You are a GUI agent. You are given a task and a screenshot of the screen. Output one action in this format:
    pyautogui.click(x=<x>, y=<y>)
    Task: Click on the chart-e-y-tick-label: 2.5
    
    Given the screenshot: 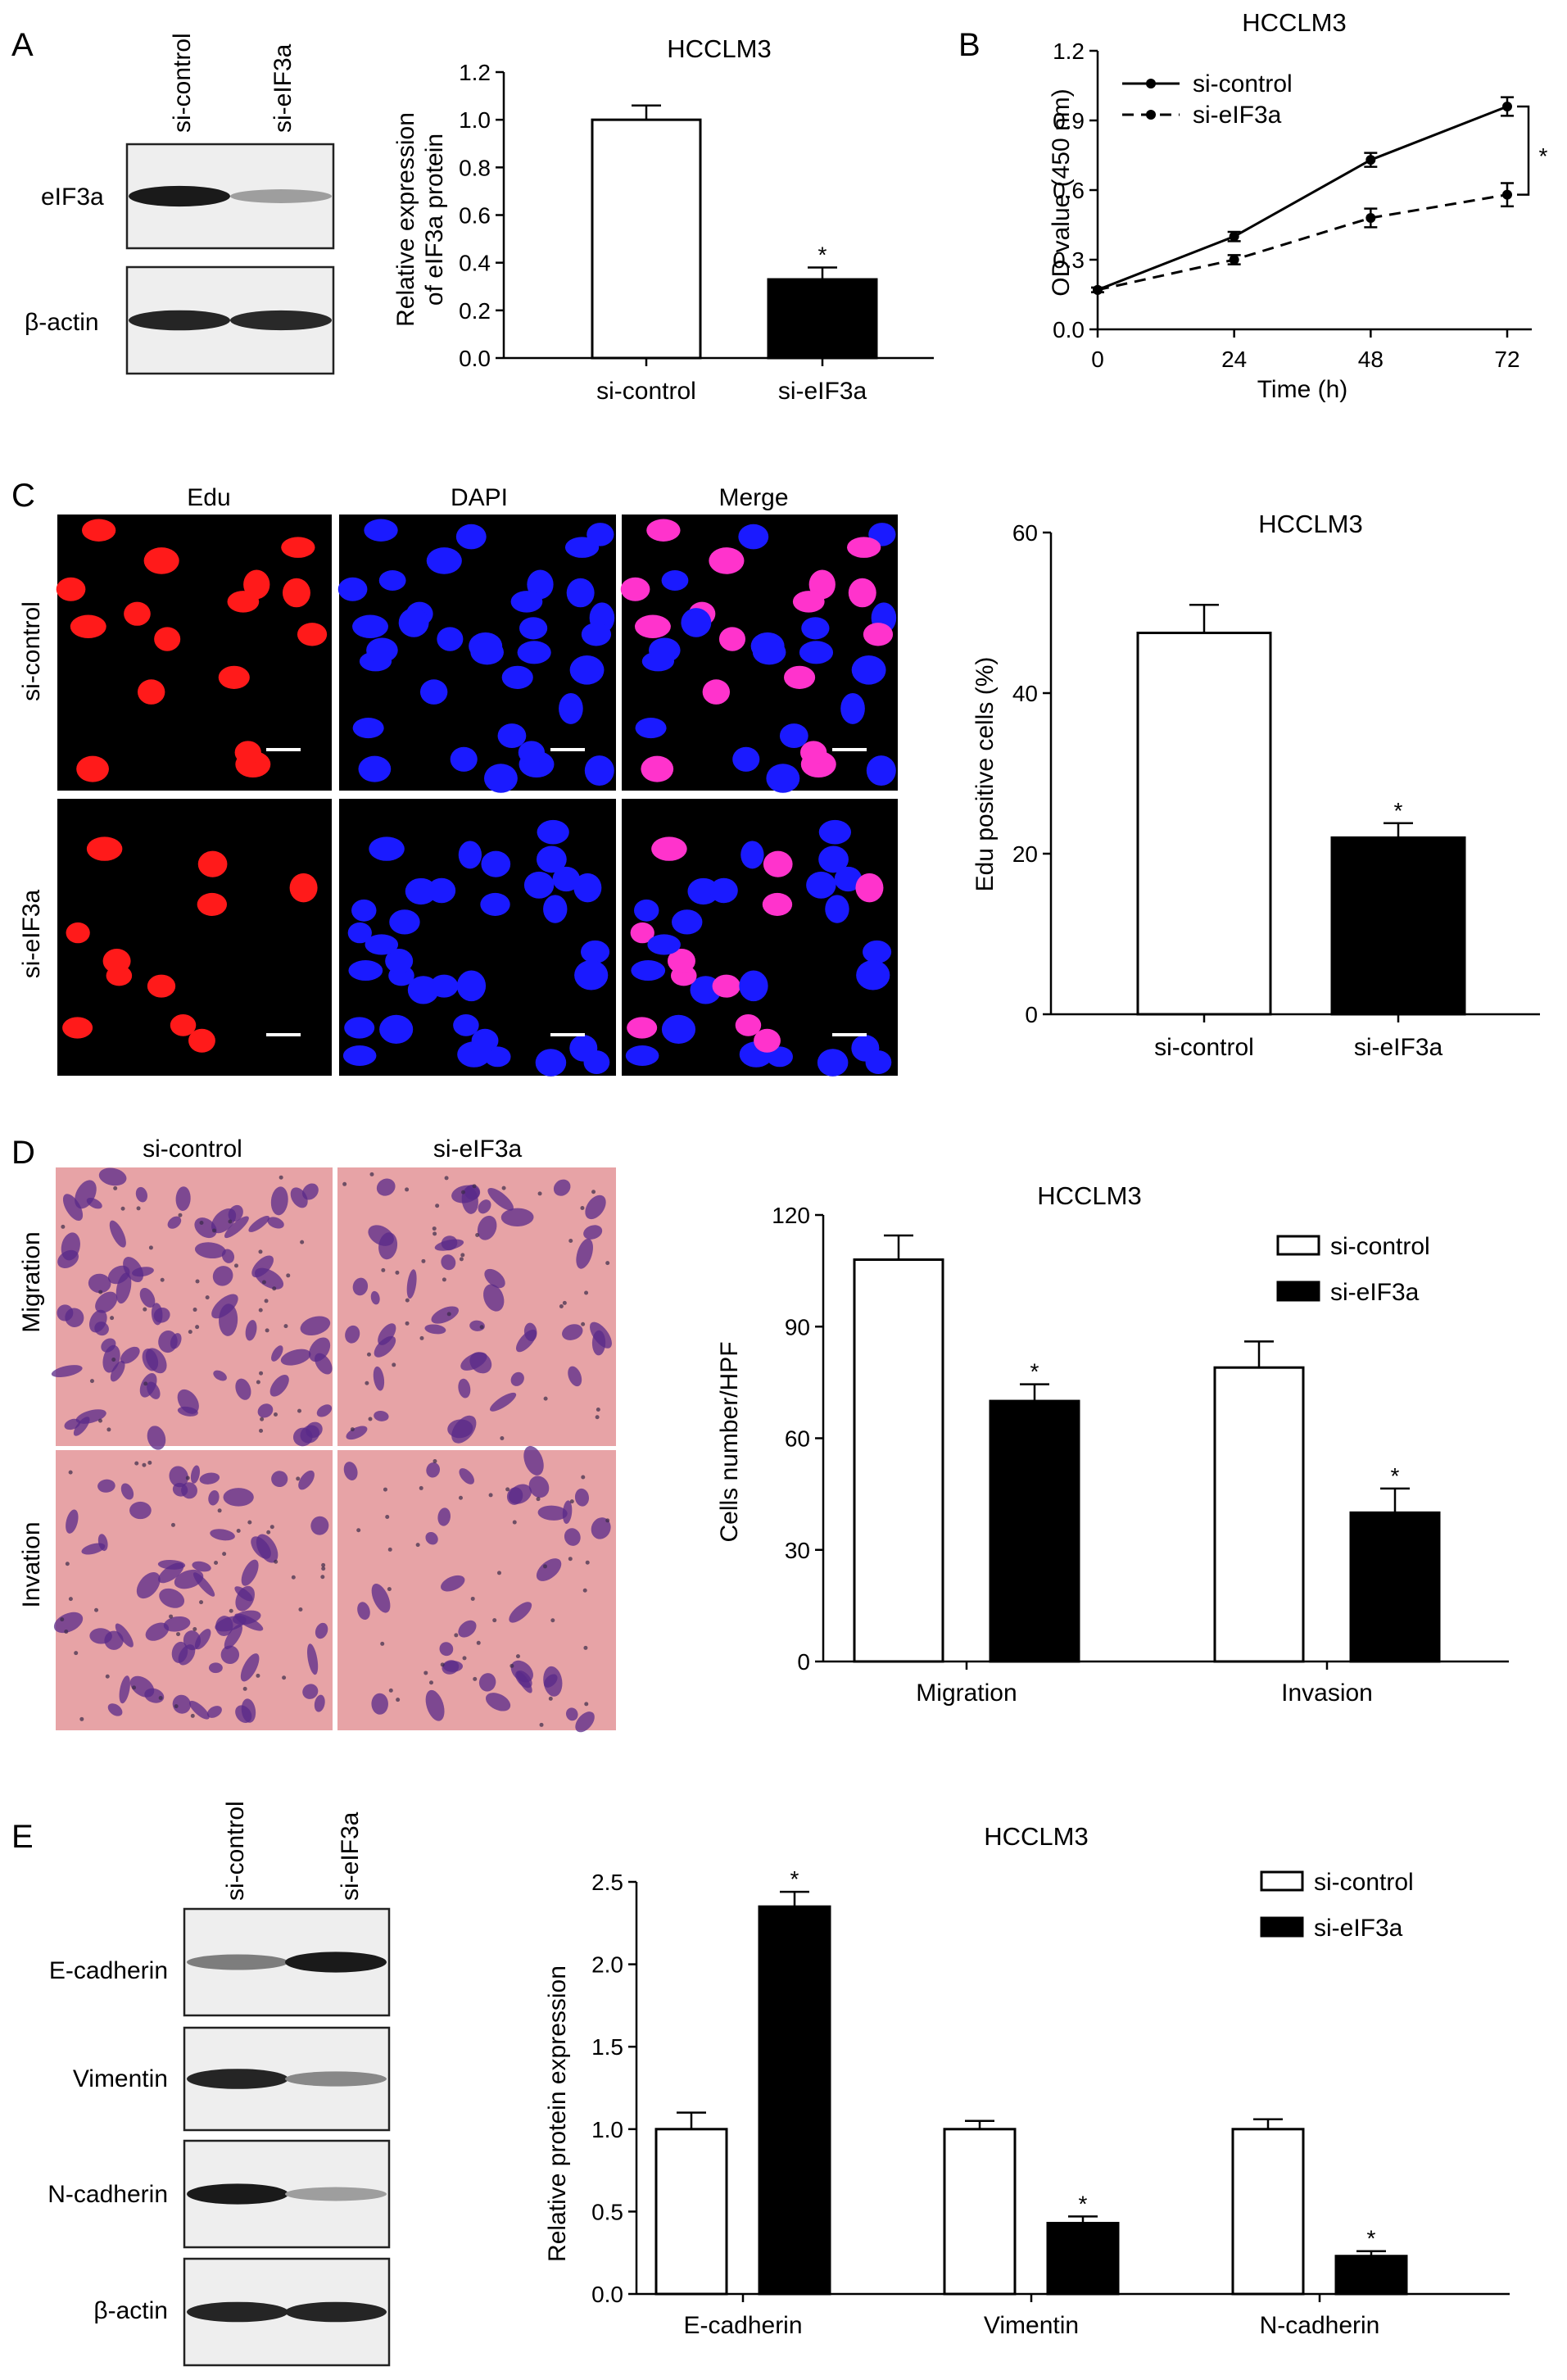 What is the action you would take?
    pyautogui.click(x=607, y=1882)
    